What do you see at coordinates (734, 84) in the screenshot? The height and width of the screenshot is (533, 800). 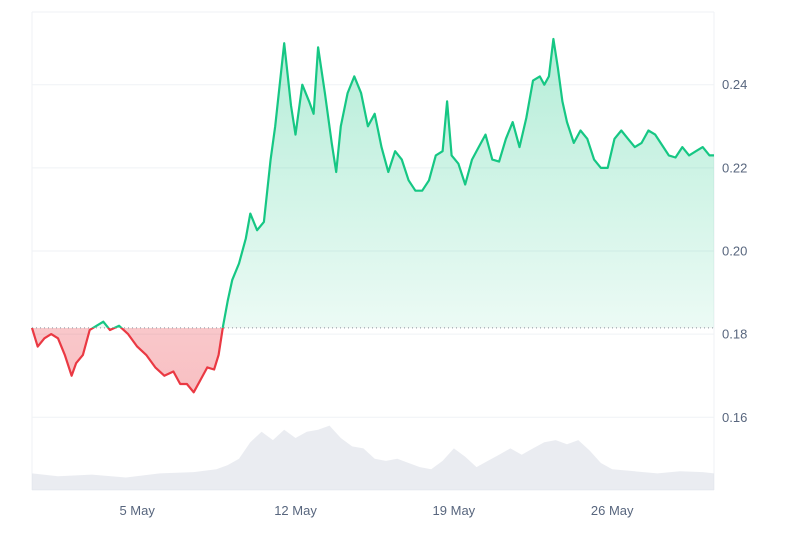 I see `y-tick-label: 0.24` at bounding box center [734, 84].